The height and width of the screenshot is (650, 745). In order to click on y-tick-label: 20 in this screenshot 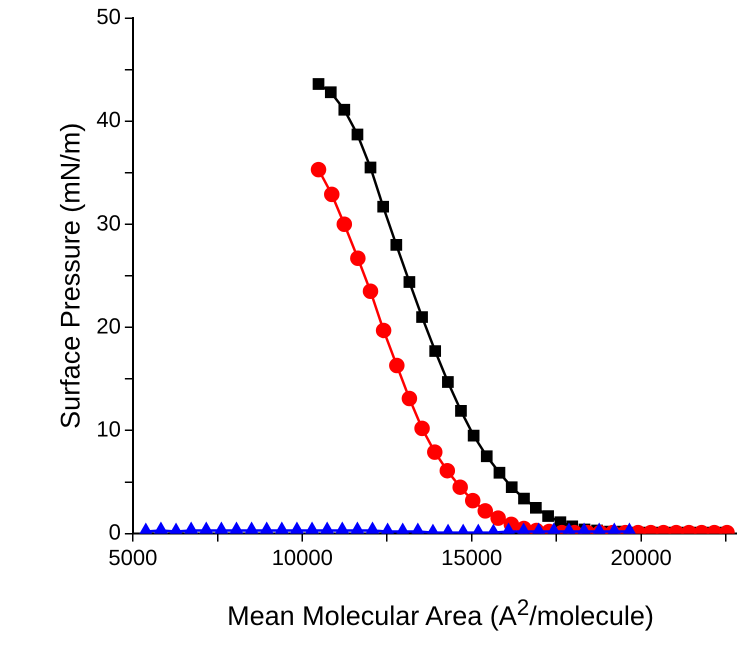, I will do `click(108, 325)`.